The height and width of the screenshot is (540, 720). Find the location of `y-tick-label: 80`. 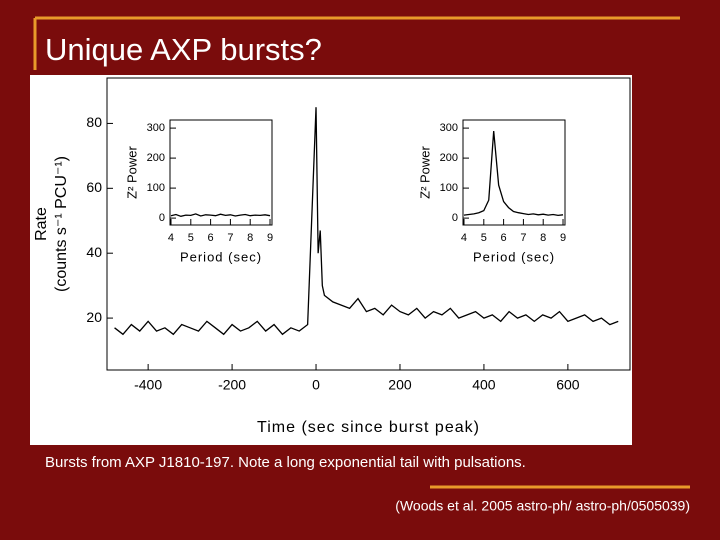

y-tick-label: 80 is located at coordinates (94, 122).